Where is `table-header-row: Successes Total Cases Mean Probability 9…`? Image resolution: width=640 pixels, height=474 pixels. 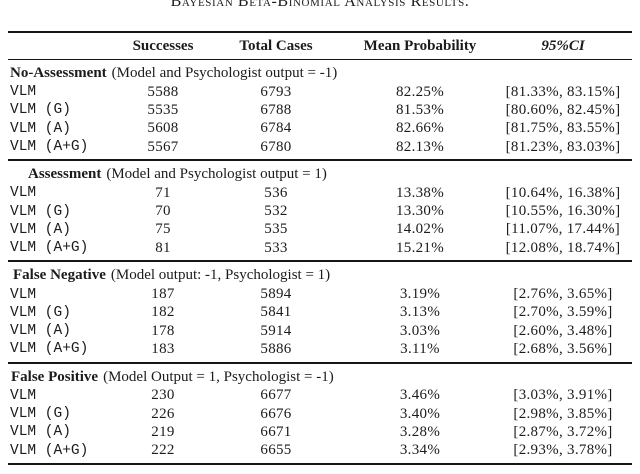 table-header-row: Successes Total Cases Mean Probability 9… is located at coordinates (320, 46).